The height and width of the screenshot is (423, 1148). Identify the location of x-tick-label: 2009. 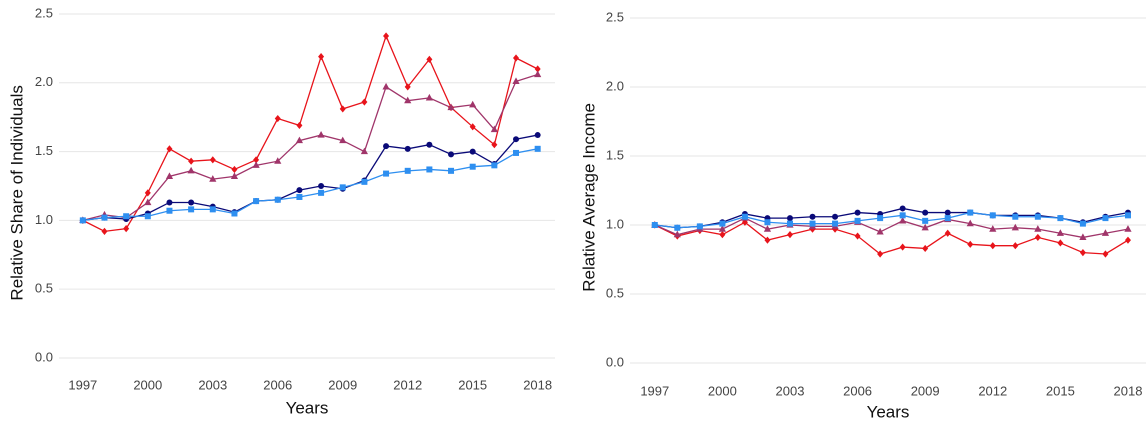
(342, 384).